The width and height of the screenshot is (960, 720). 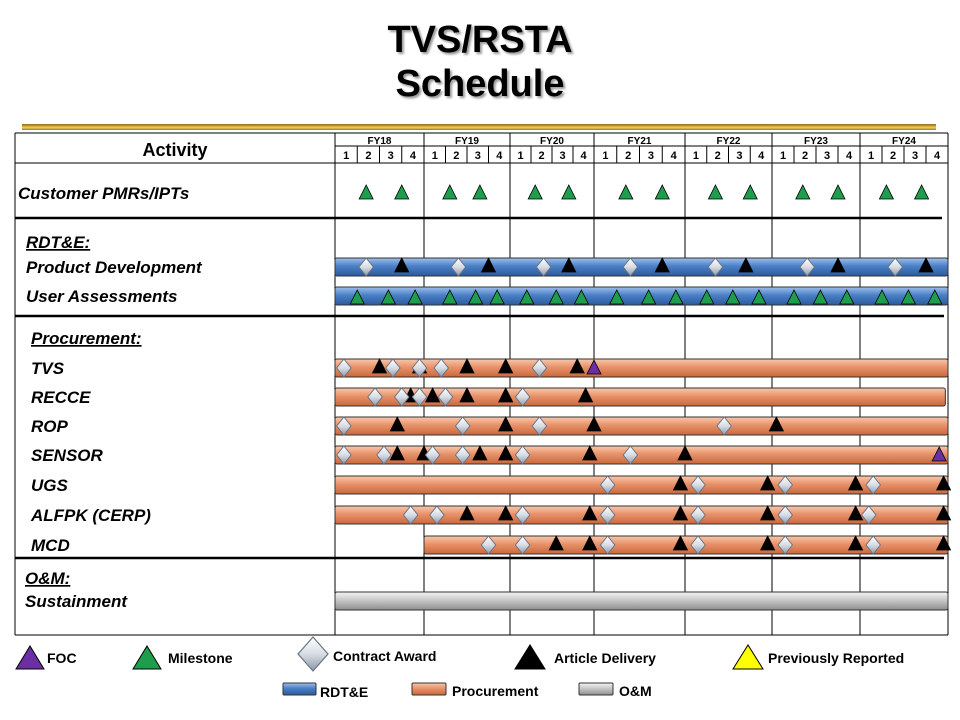 I want to click on legend-label-rdte: RDT&E, so click(x=344, y=692).